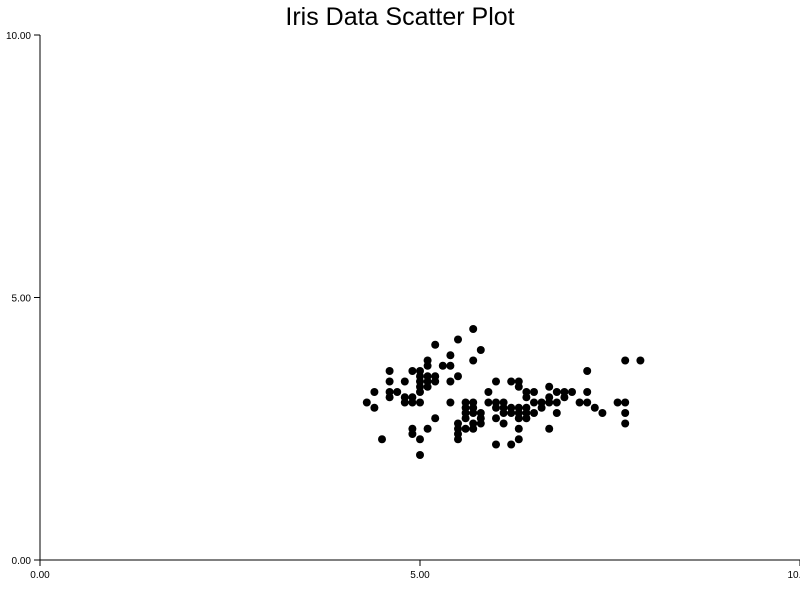 The width and height of the screenshot is (800, 600). Describe the element at coordinates (420, 575) in the screenshot. I see `x-tick-label: 5.00` at that location.